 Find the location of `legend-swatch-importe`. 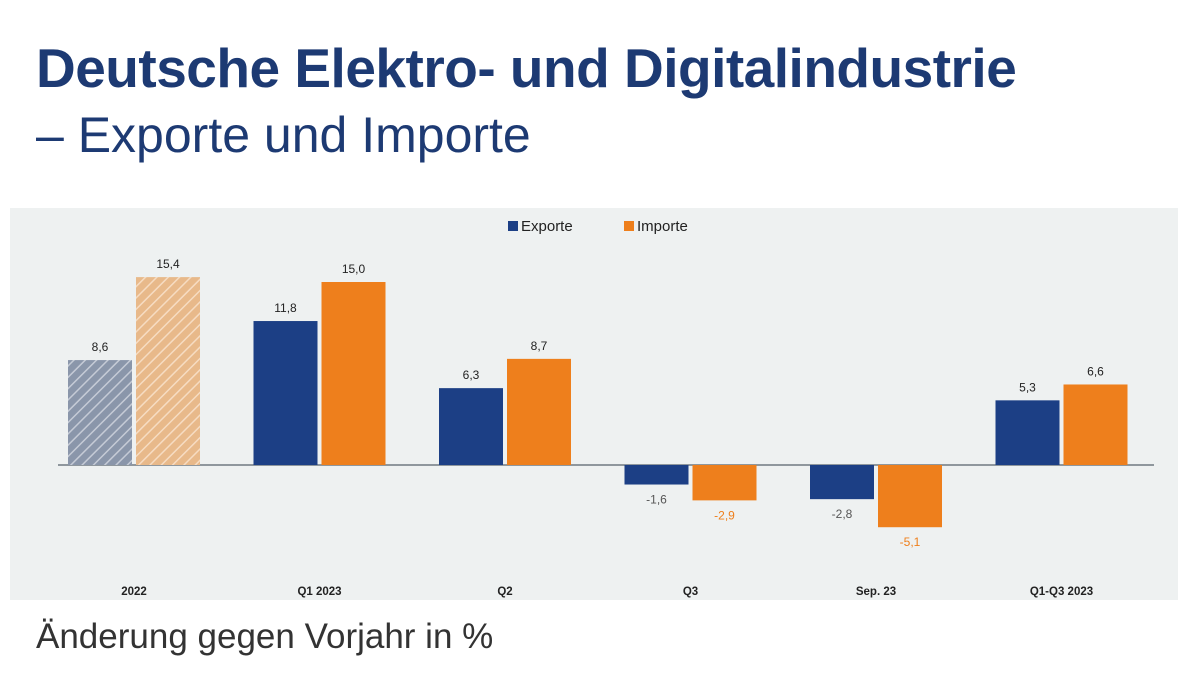

legend-swatch-importe is located at coordinates (629, 226).